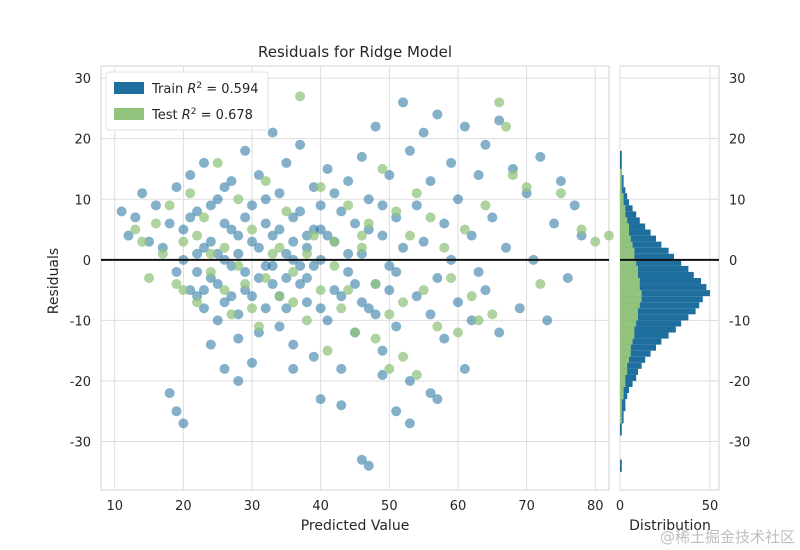 The image size is (800, 550). I want to click on y-tick-label: 30, so click(82, 79).